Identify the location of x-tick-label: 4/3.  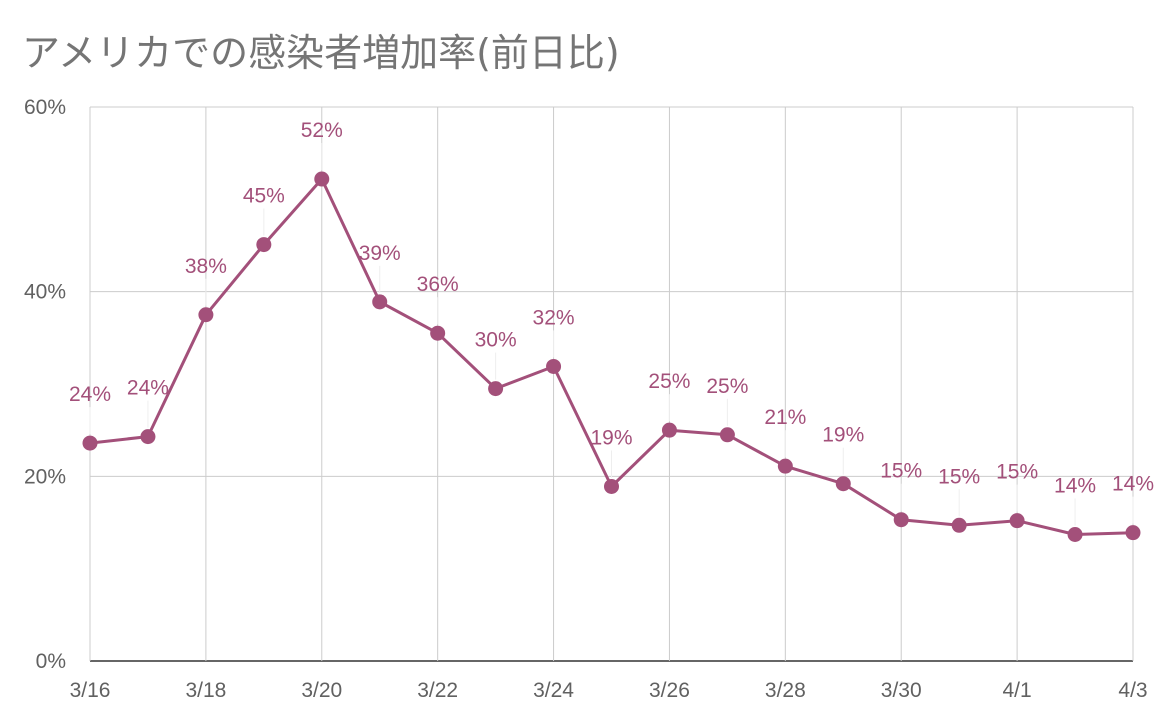
(1132, 690).